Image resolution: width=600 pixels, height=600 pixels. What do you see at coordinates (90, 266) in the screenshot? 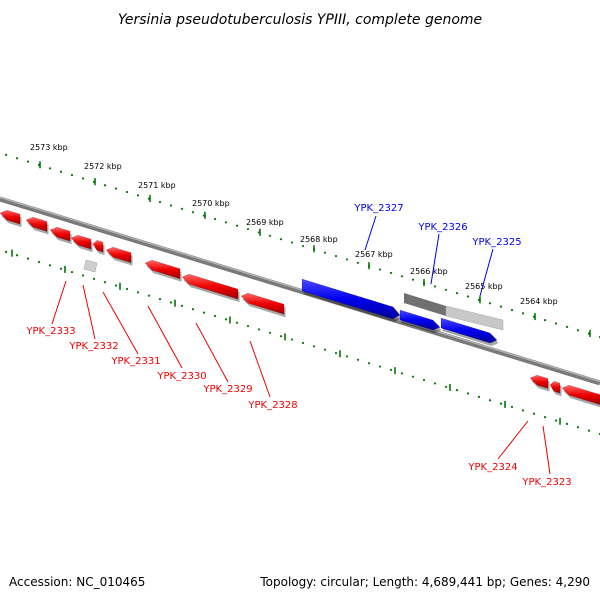
I see `pseudo-gene-marker` at bounding box center [90, 266].